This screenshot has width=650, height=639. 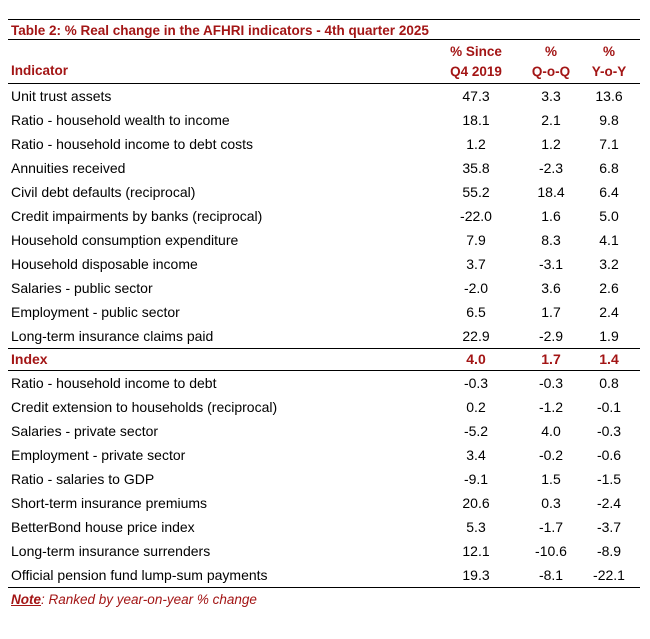 I want to click on since-value: 0.2, so click(x=476, y=407).